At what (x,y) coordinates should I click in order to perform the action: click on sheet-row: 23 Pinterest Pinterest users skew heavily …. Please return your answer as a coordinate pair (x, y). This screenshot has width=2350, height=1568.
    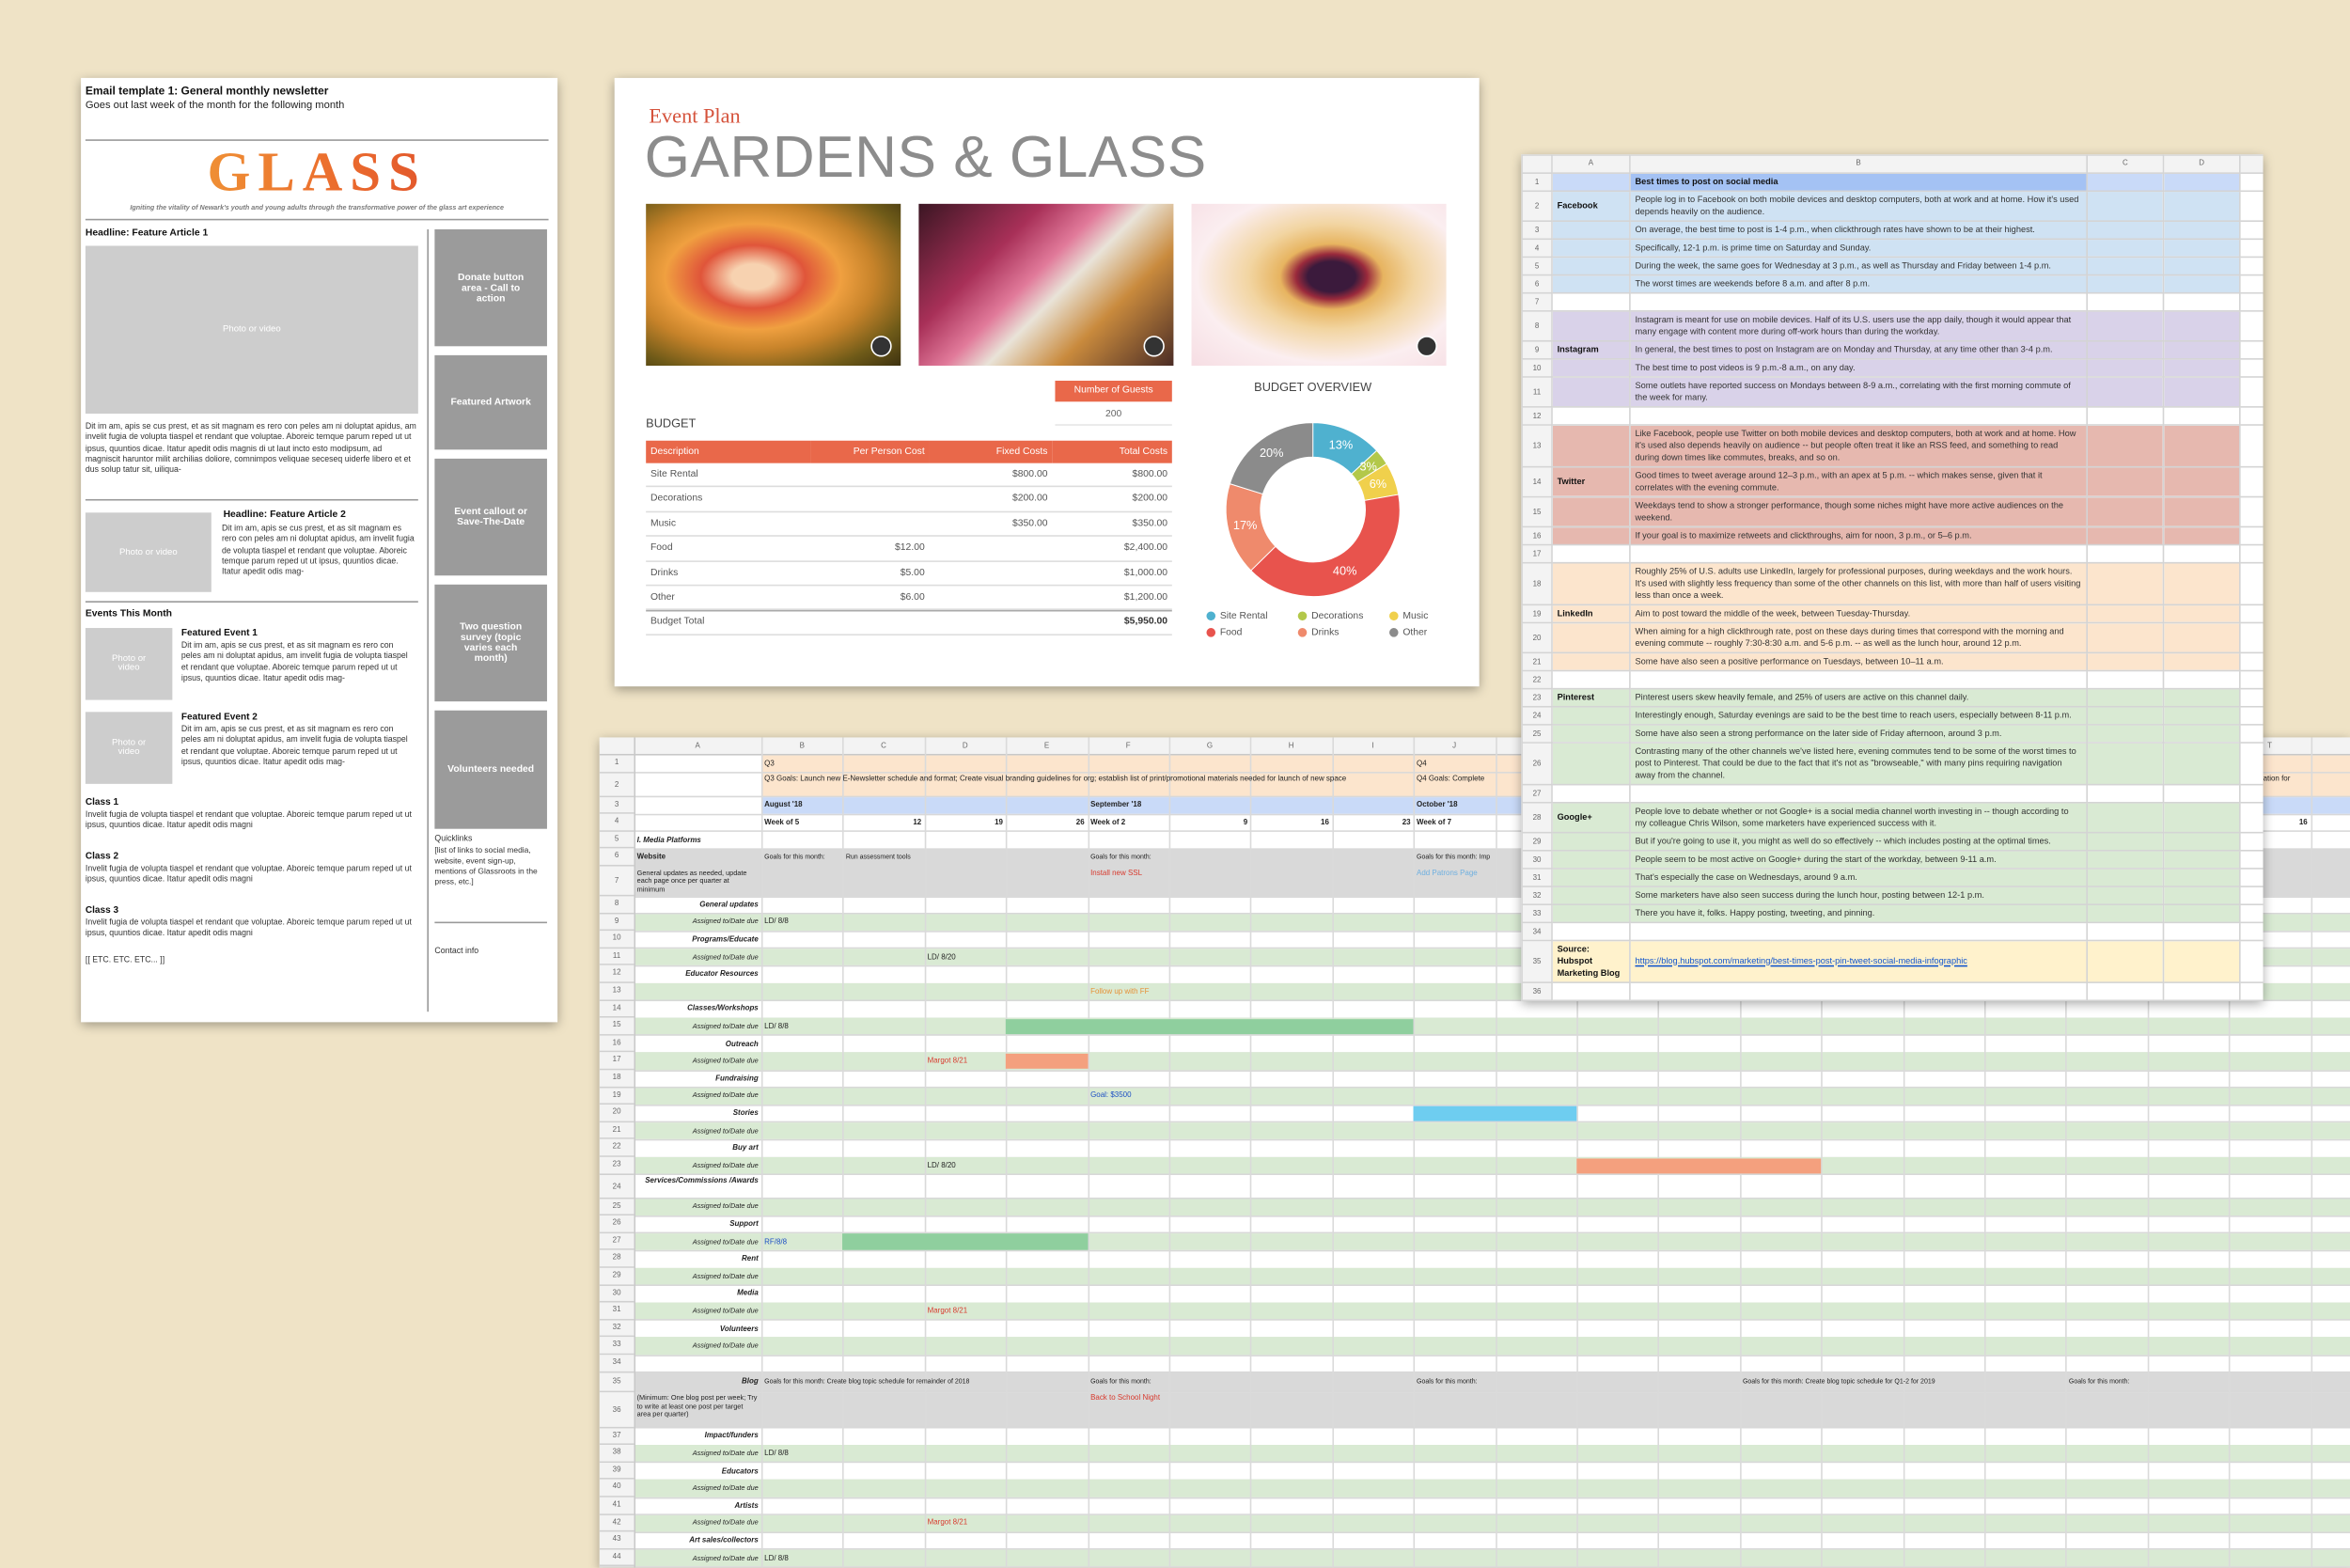
    Looking at the image, I should click on (1892, 697).